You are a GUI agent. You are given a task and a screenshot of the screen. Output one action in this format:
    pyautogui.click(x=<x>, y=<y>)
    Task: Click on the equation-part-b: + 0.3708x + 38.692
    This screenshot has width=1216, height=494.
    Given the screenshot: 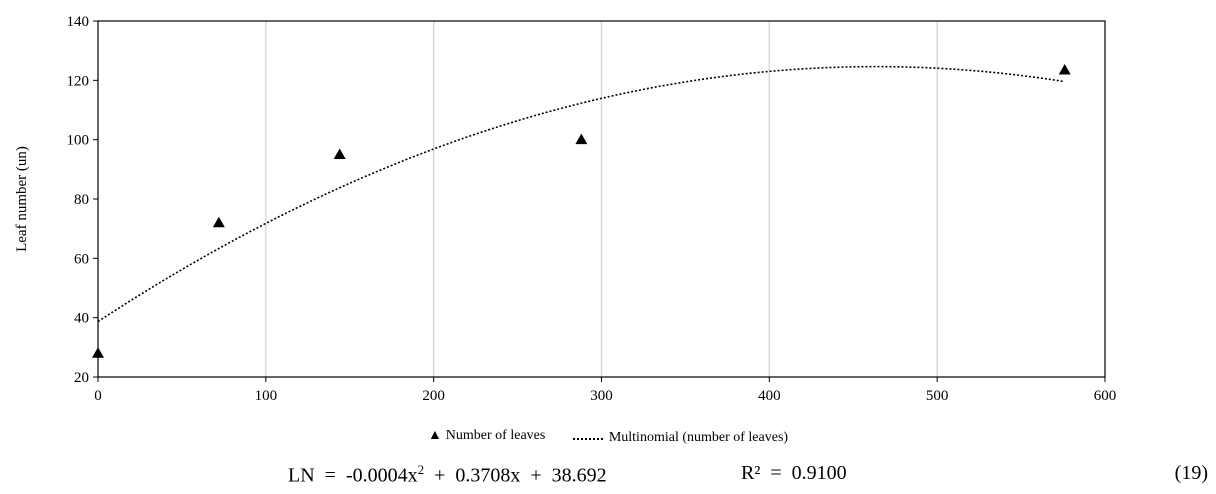 What is the action you would take?
    pyautogui.click(x=515, y=475)
    